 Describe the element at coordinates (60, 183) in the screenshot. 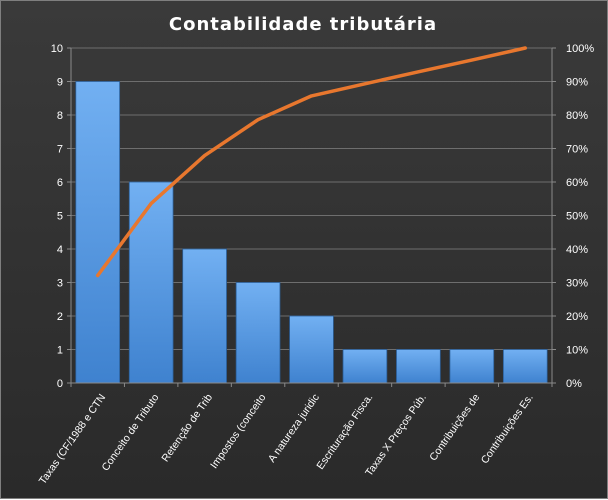

I see `y-tick-label: 6` at that location.